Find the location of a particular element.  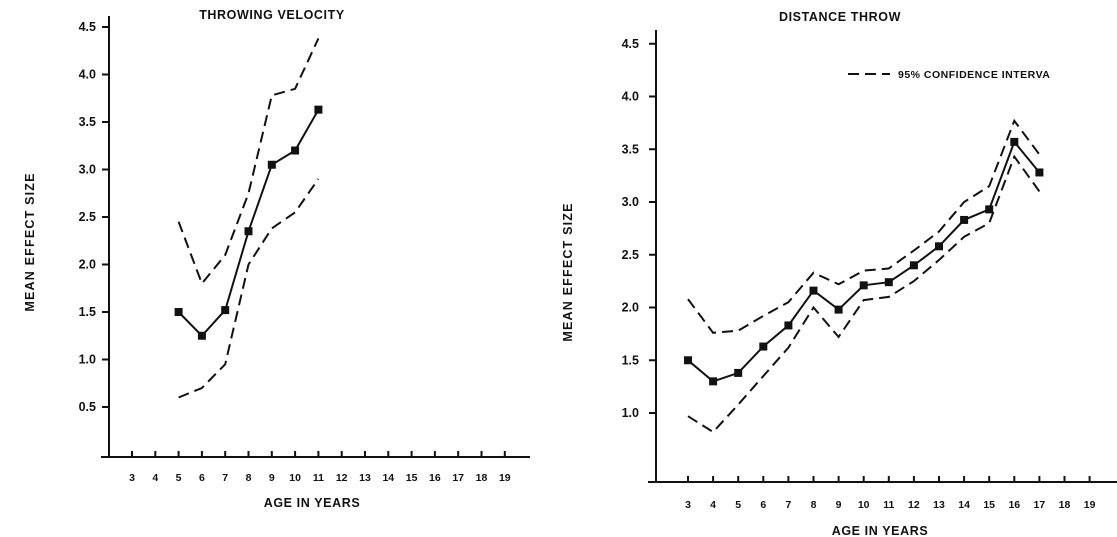

y-tick-group: 0.5 1.0 1.5 2.0 2.5 3.0 3.5 4.0 4.5 is located at coordinates (94, 217).